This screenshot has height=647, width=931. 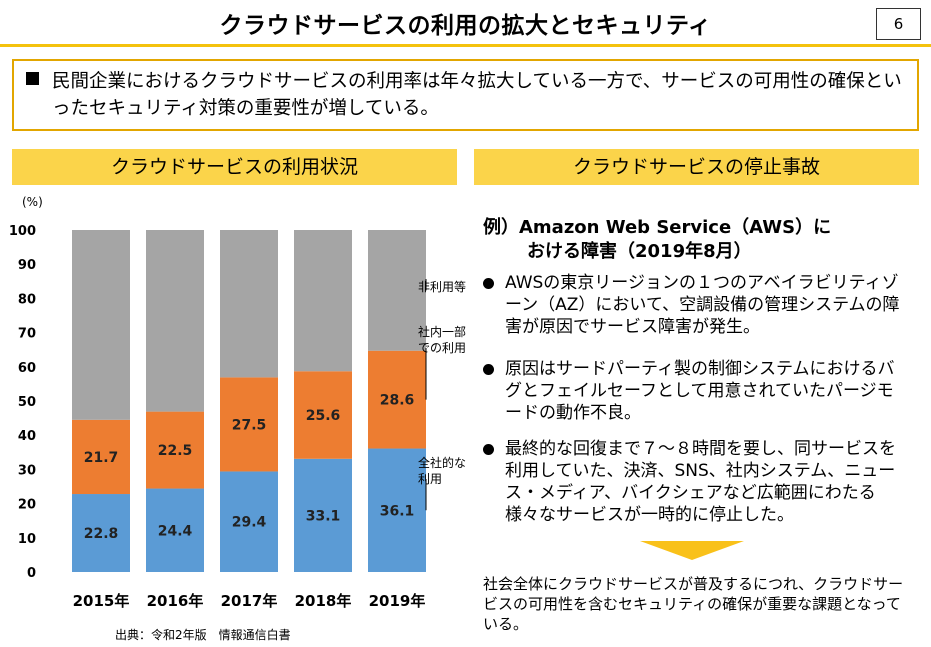 I want to click on usage-panel-heading: クラウドサービスの利用状況, so click(x=234, y=167).